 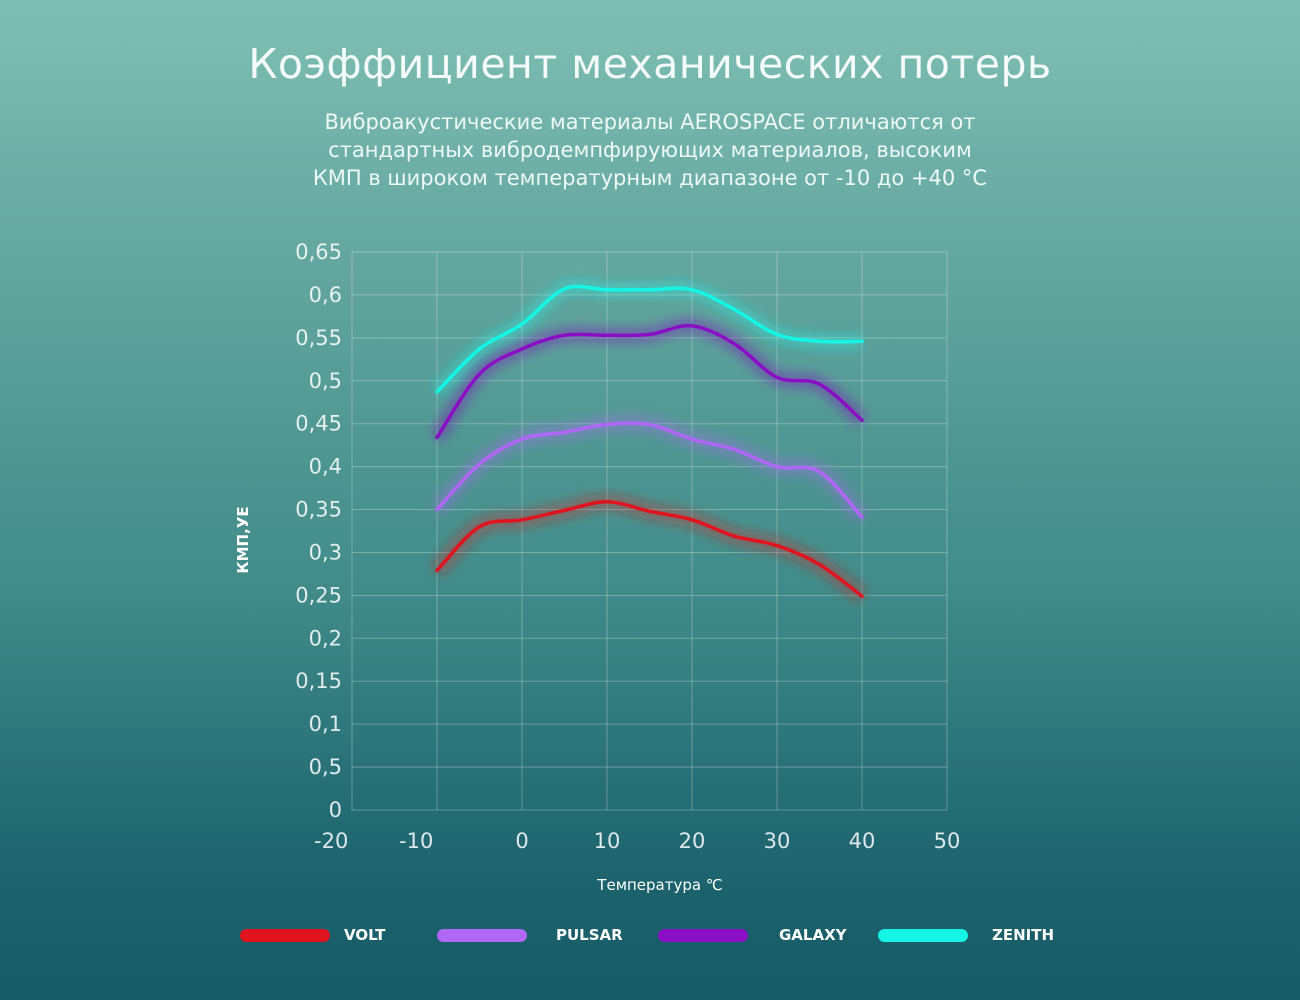 What do you see at coordinates (325, 467) in the screenshot?
I see `y-tick-label: 0,4` at bounding box center [325, 467].